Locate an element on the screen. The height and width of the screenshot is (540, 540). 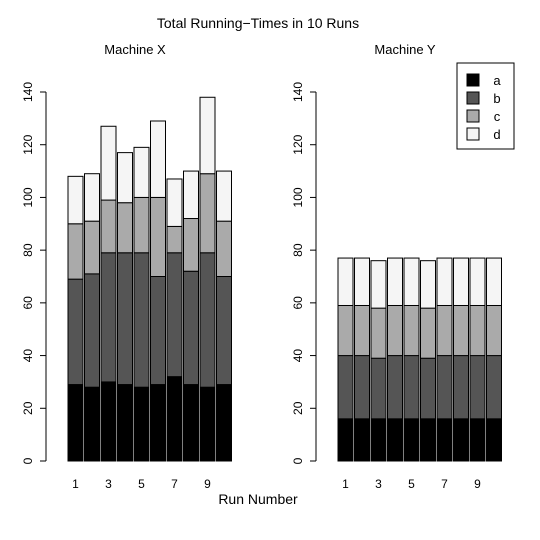
legend-swatch-d is located at coordinates (473, 134).